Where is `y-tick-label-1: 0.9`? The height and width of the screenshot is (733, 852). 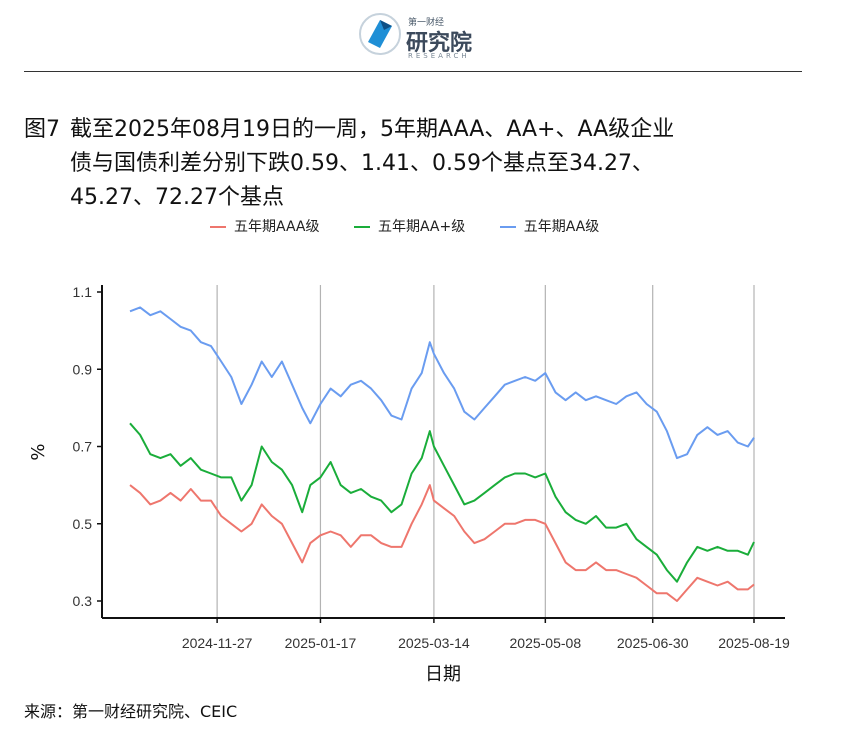 y-tick-label-1: 0.9 is located at coordinates (83, 369).